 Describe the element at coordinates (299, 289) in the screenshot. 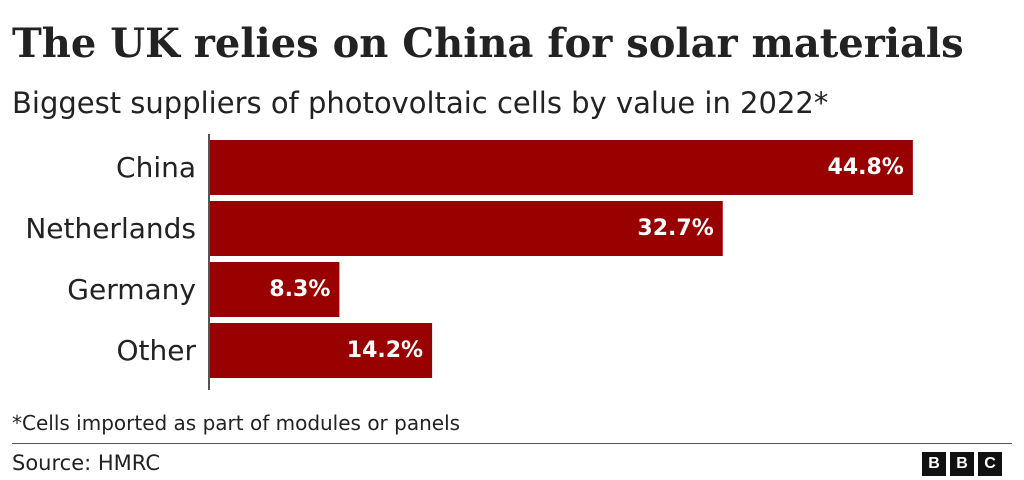

I see `data-label: 8.3%` at that location.